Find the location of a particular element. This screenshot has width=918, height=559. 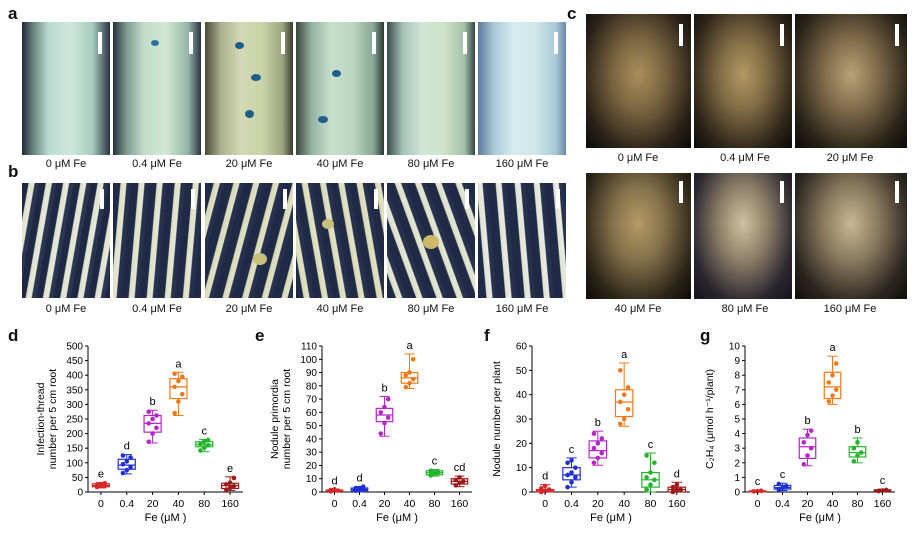

y-tick-label: 2 is located at coordinates (737, 463).